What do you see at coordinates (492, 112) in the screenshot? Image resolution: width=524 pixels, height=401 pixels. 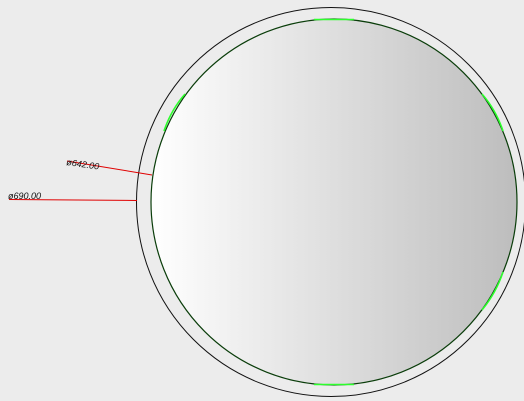 I see `highlight-segment-upper-right` at bounding box center [492, 112].